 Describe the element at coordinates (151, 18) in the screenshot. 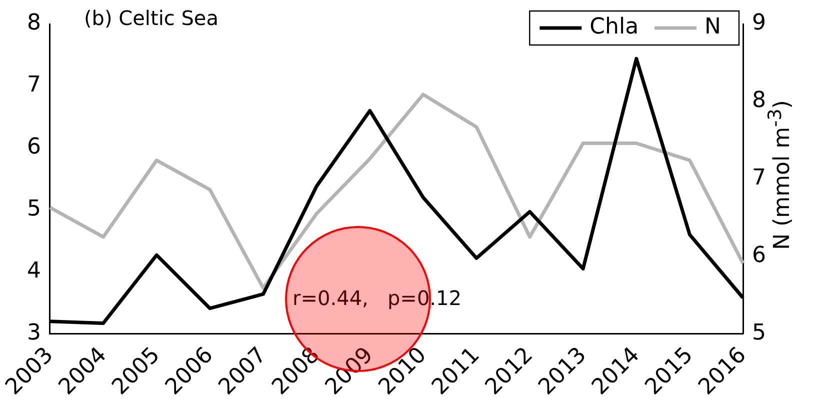

I see `chart-title: (b) Celtic Sea` at that location.